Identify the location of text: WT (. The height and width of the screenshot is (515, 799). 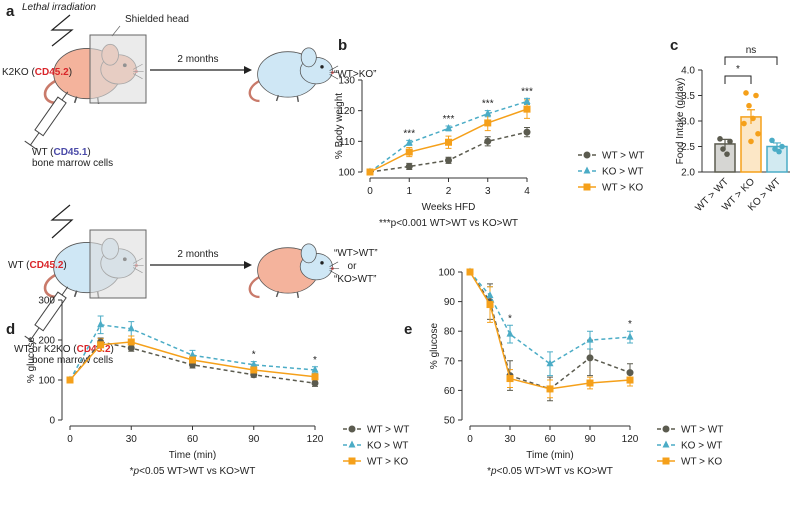
(43, 152).